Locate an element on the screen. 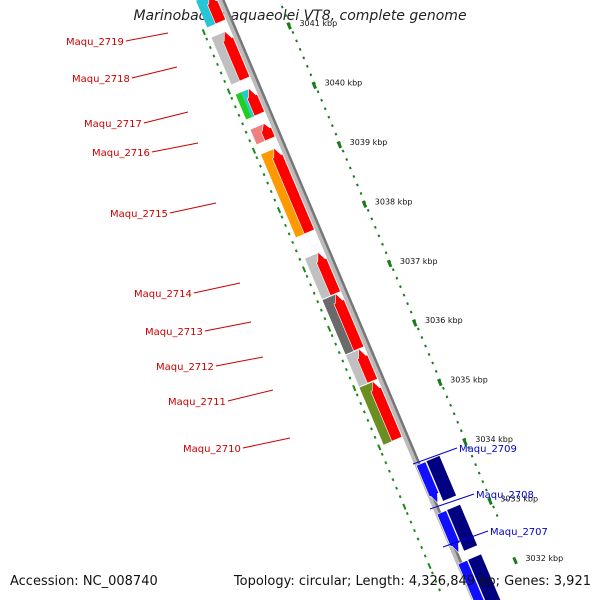  cog-block-forward is located at coordinates (462, 527).